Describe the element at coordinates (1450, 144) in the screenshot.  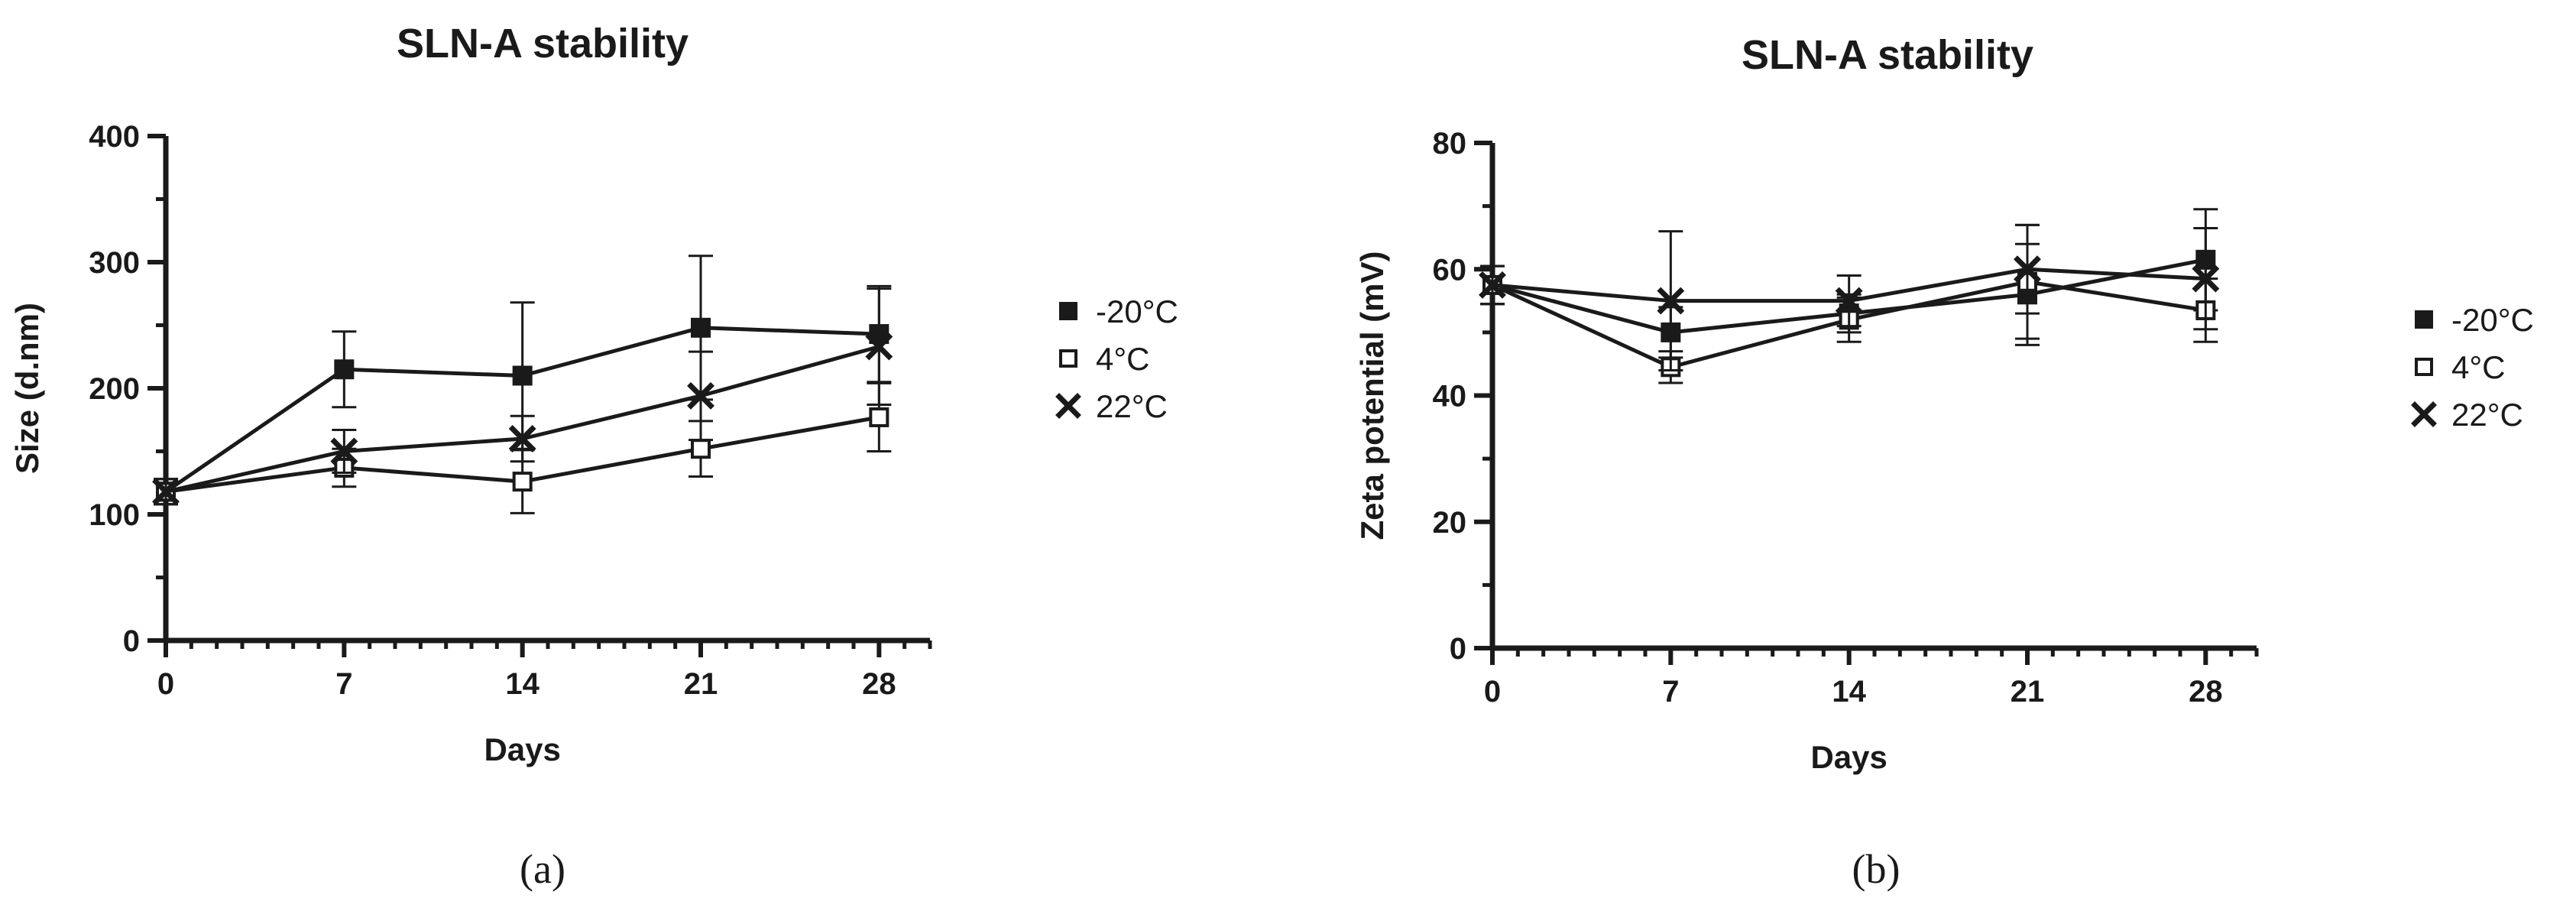
I see `panel-b-y-tick-label: 80` at that location.